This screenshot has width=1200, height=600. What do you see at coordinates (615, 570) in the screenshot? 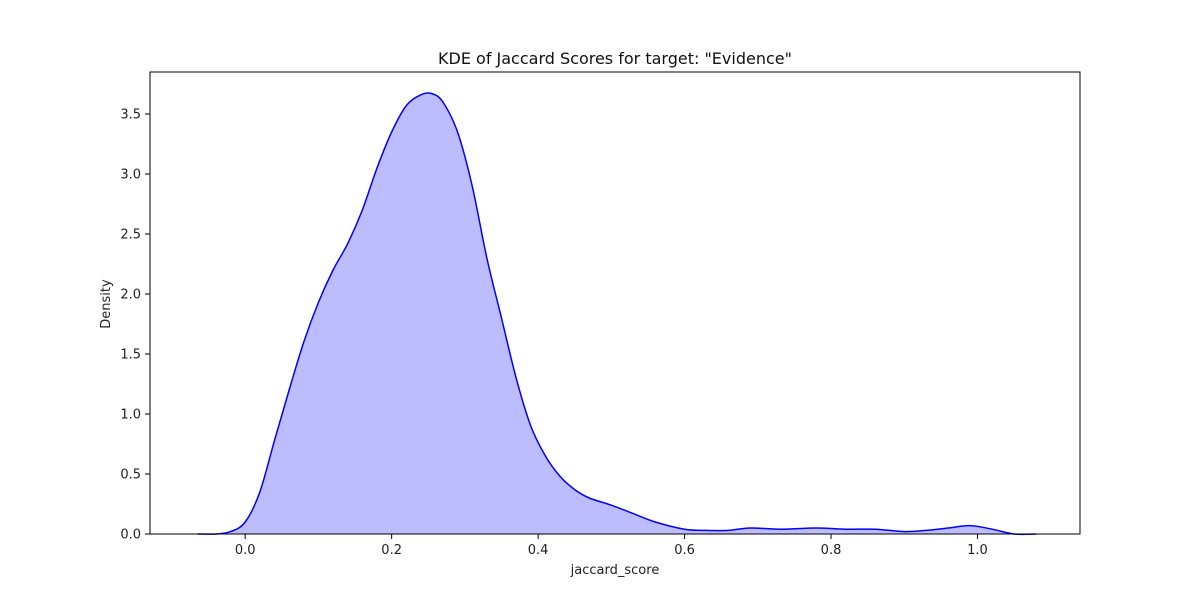
I see `x-axis-label: jaccard_score` at bounding box center [615, 570].